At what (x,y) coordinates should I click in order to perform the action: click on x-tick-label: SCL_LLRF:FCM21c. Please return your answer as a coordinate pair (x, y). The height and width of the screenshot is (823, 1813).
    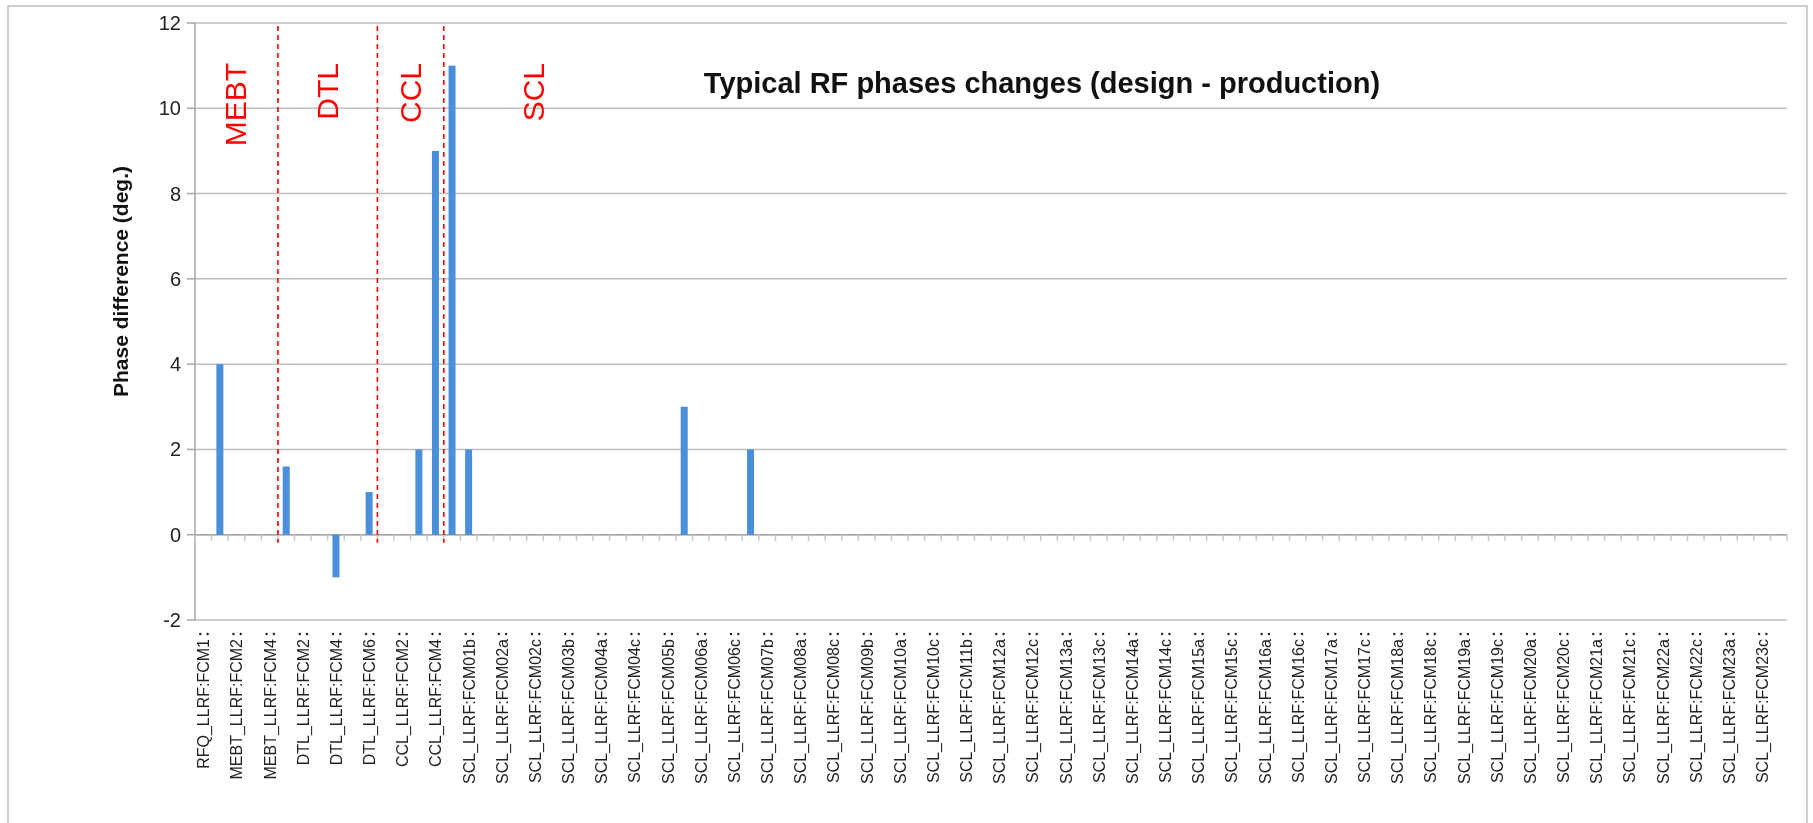
    Looking at the image, I should click on (1630, 711).